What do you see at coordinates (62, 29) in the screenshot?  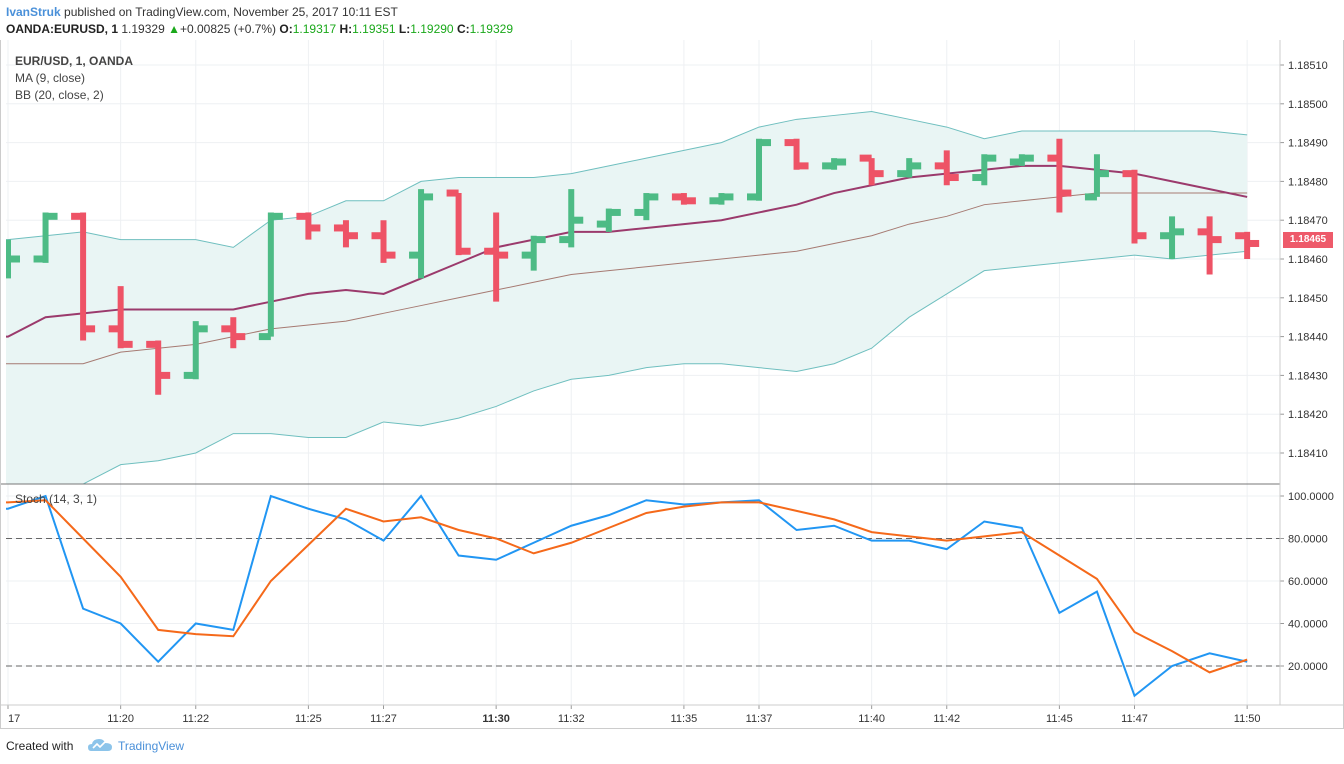 I see `symbol-label: OANDA:EURUSD, 1` at bounding box center [62, 29].